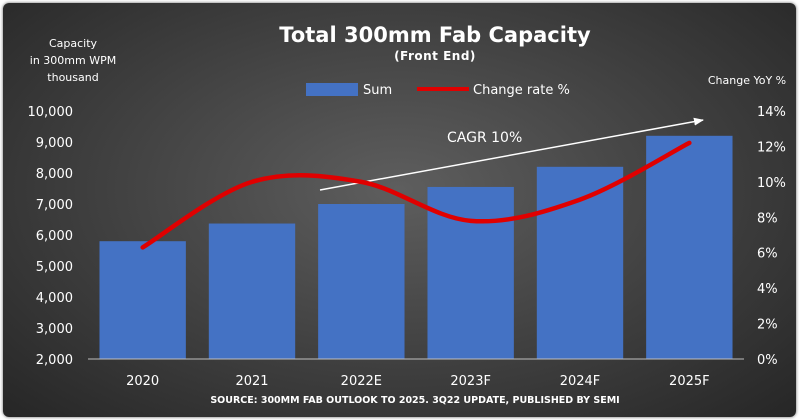  Describe the element at coordinates (417, 381) in the screenshot. I see `x-axis-ticks: 2020 2021 2022E 2023F 2024F 2025F` at that location.